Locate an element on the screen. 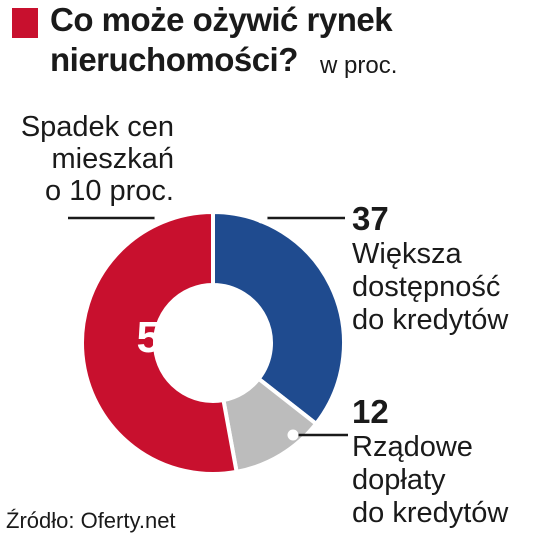 This screenshot has height=547, width=535. title-marker is located at coordinates (25, 23).